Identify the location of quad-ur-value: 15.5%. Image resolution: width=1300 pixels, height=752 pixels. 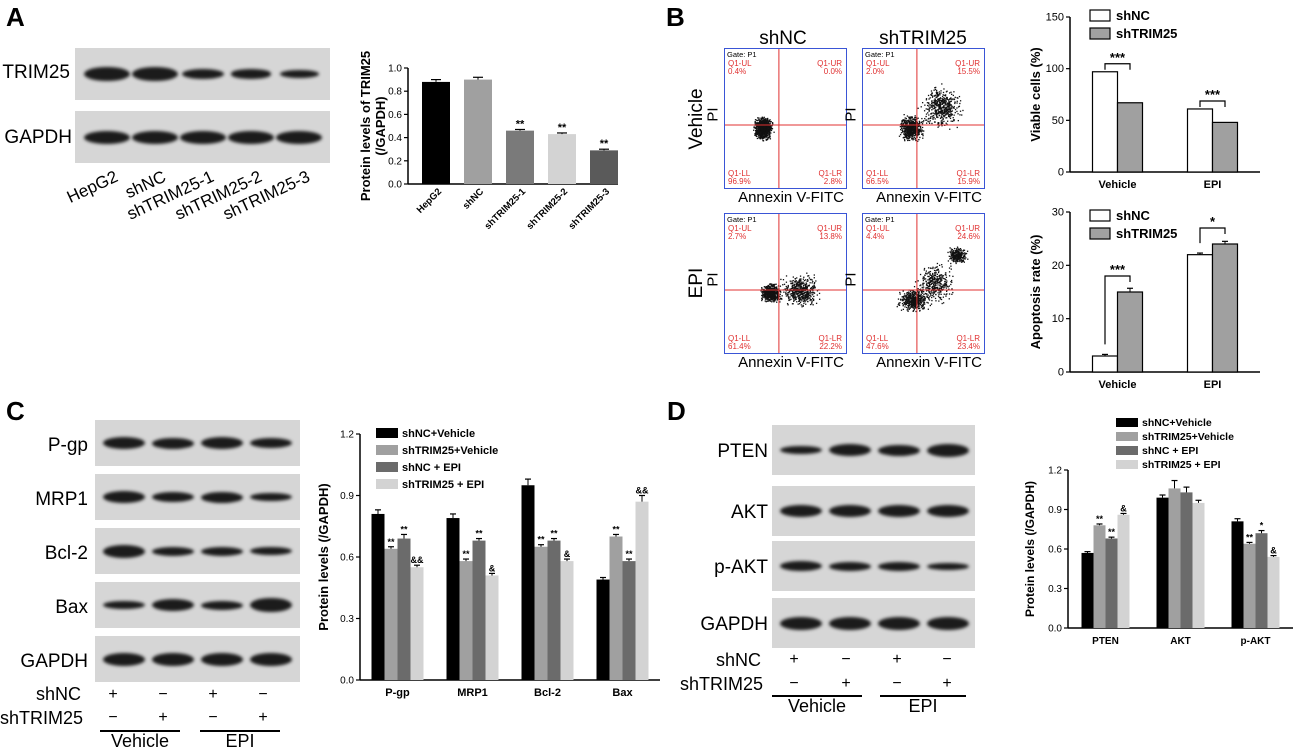
(968, 71).